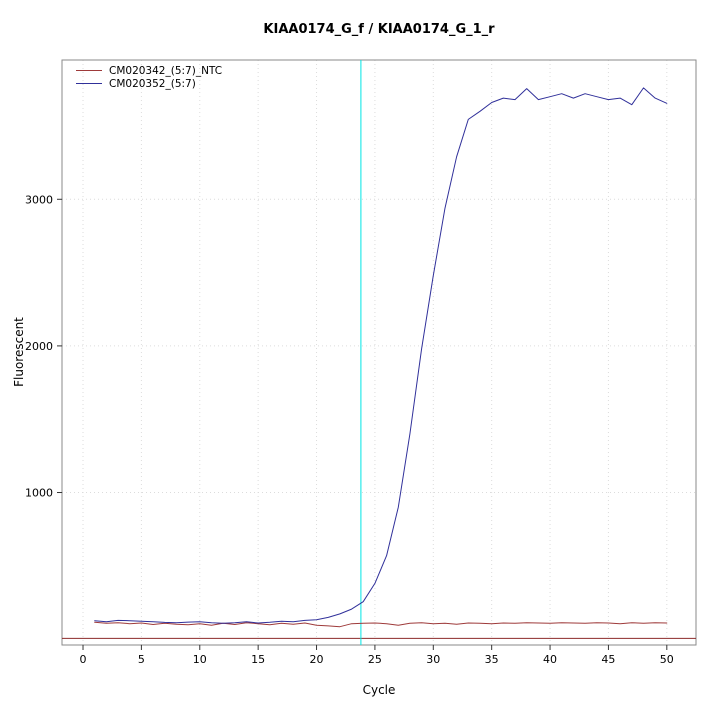 This screenshot has height=720, width=720. Describe the element at coordinates (39, 199) in the screenshot. I see `y-tick-label: 3000` at that location.